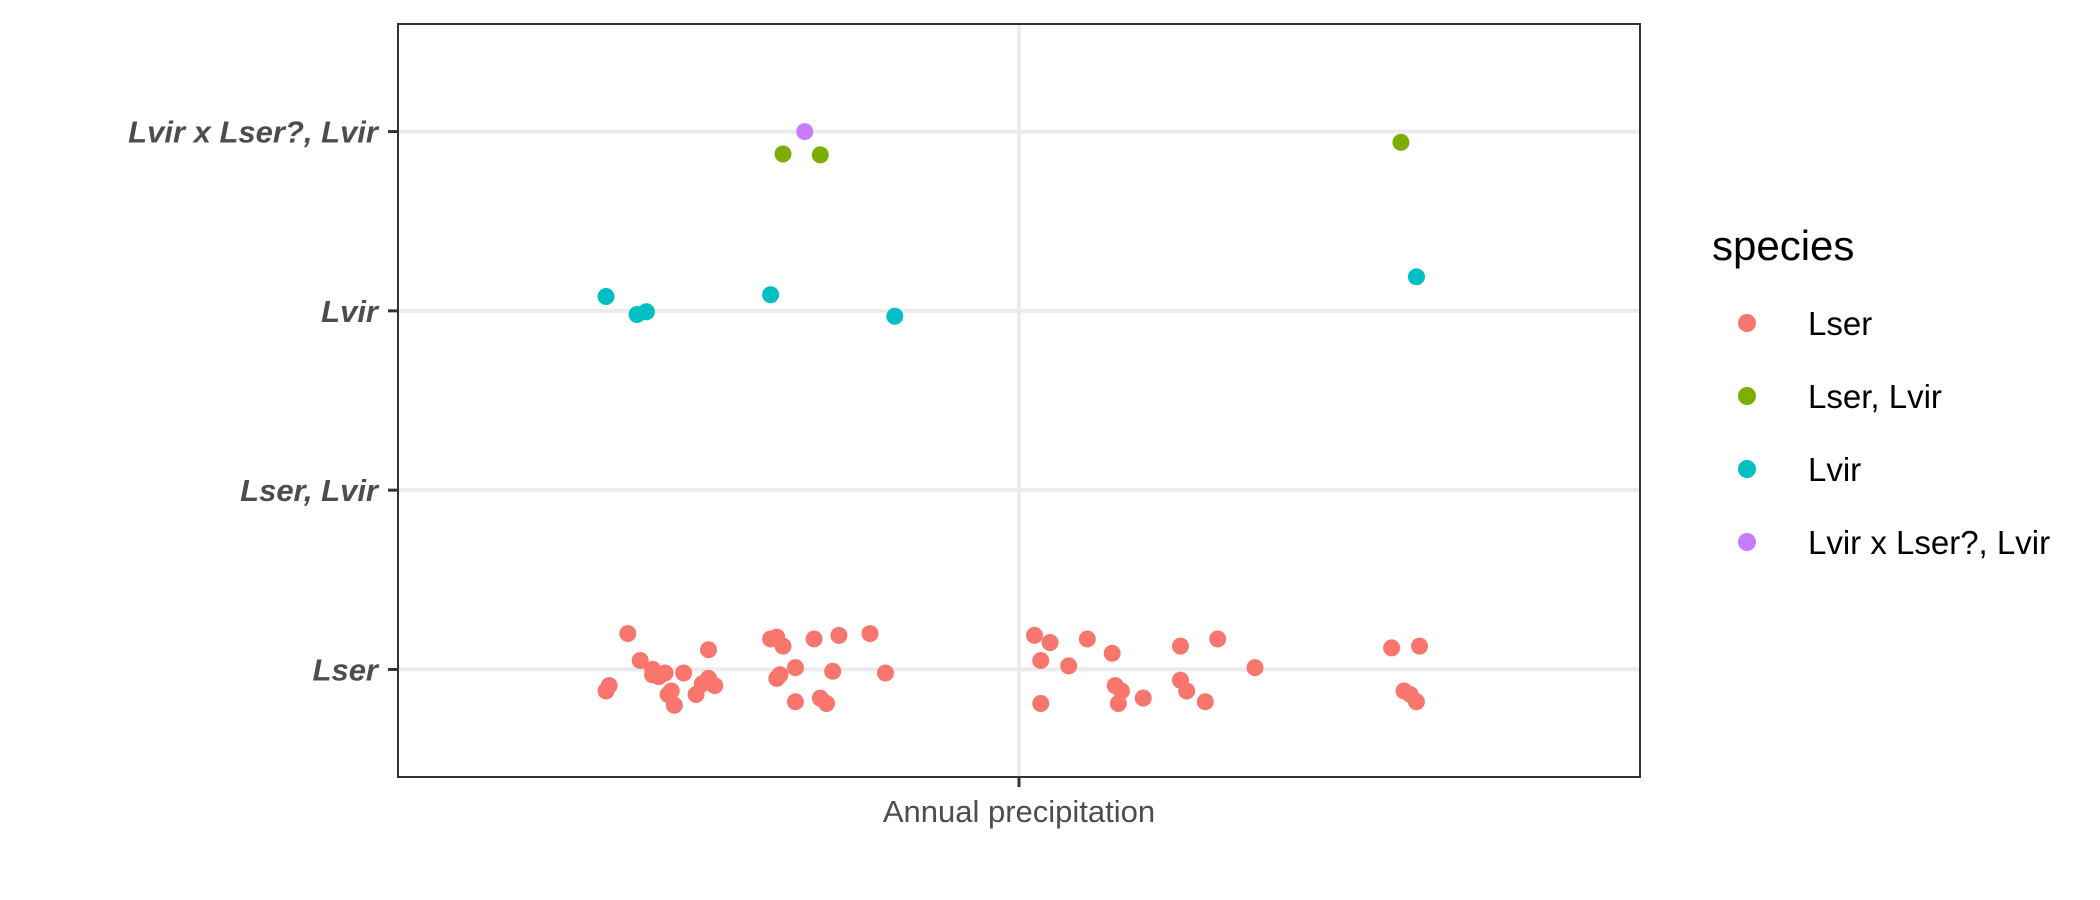  I want to click on y-tick-label: Lvir, so click(350, 311).